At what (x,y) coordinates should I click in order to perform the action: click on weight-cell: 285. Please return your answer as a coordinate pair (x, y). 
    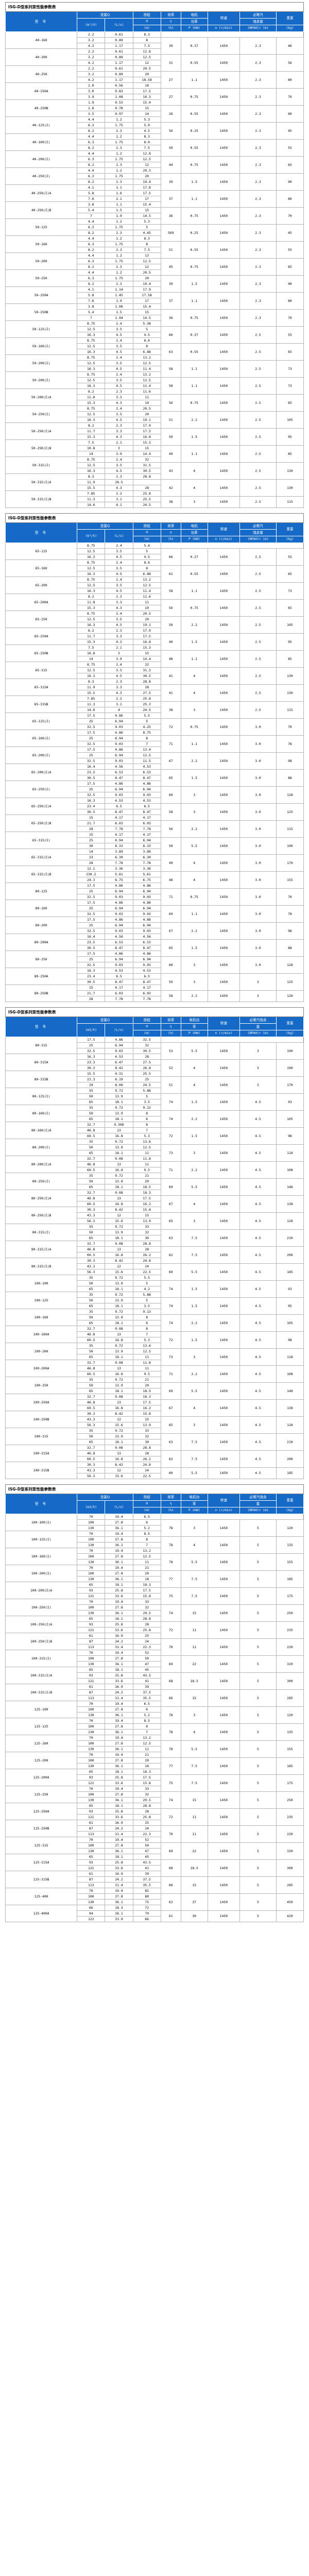
    Looking at the image, I should click on (290, 1698).